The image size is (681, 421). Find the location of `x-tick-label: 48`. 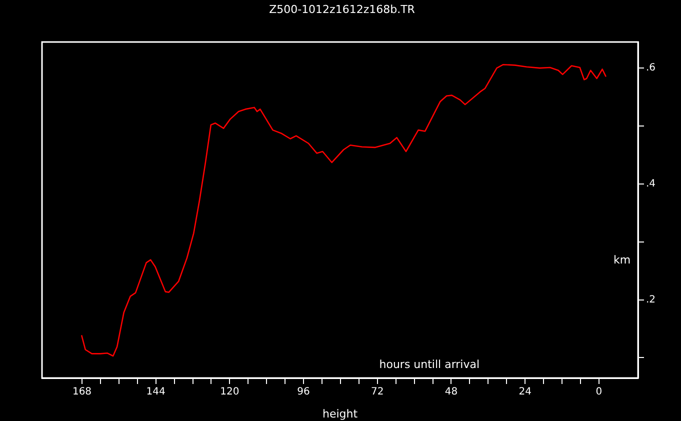

x-tick-label: 48 is located at coordinates (451, 392).